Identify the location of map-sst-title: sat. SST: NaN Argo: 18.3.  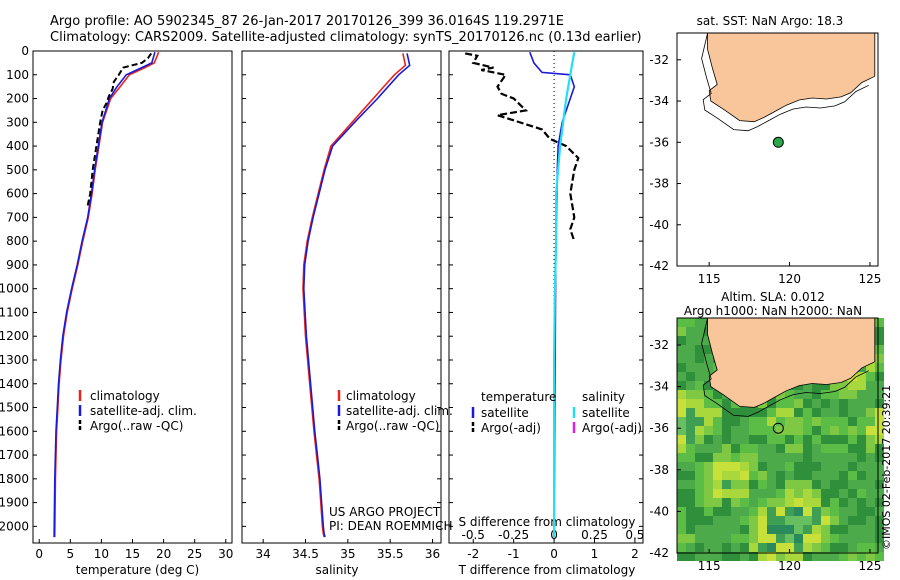
(770, 21).